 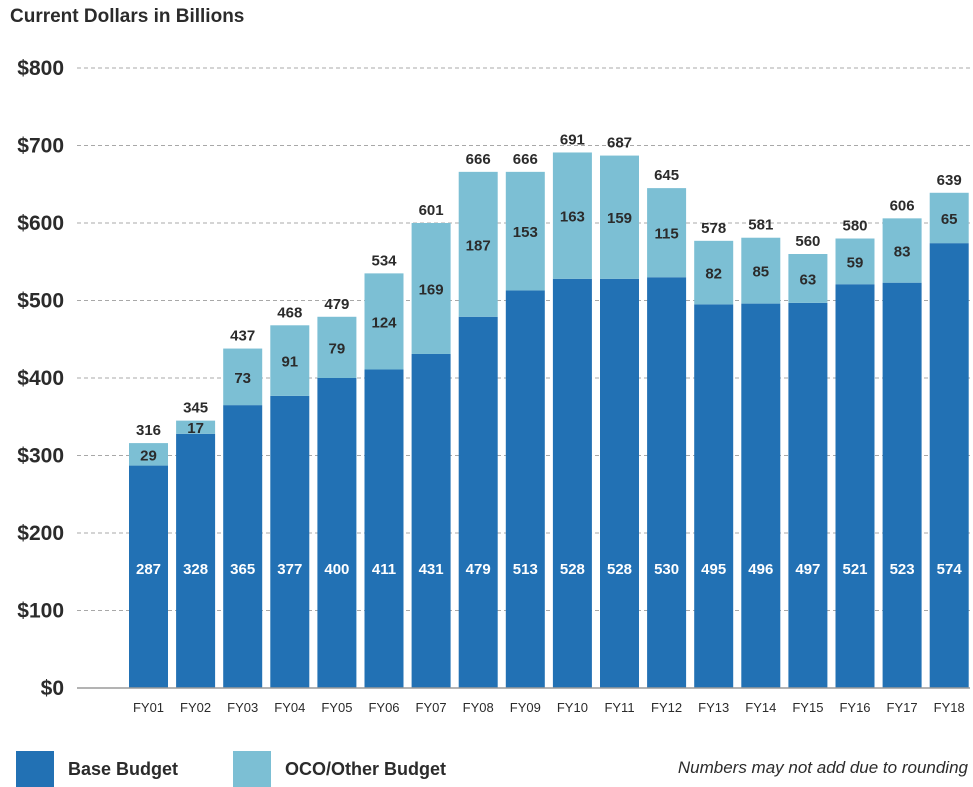 What do you see at coordinates (713, 228) in the screenshot?
I see `total-value-label: 578` at bounding box center [713, 228].